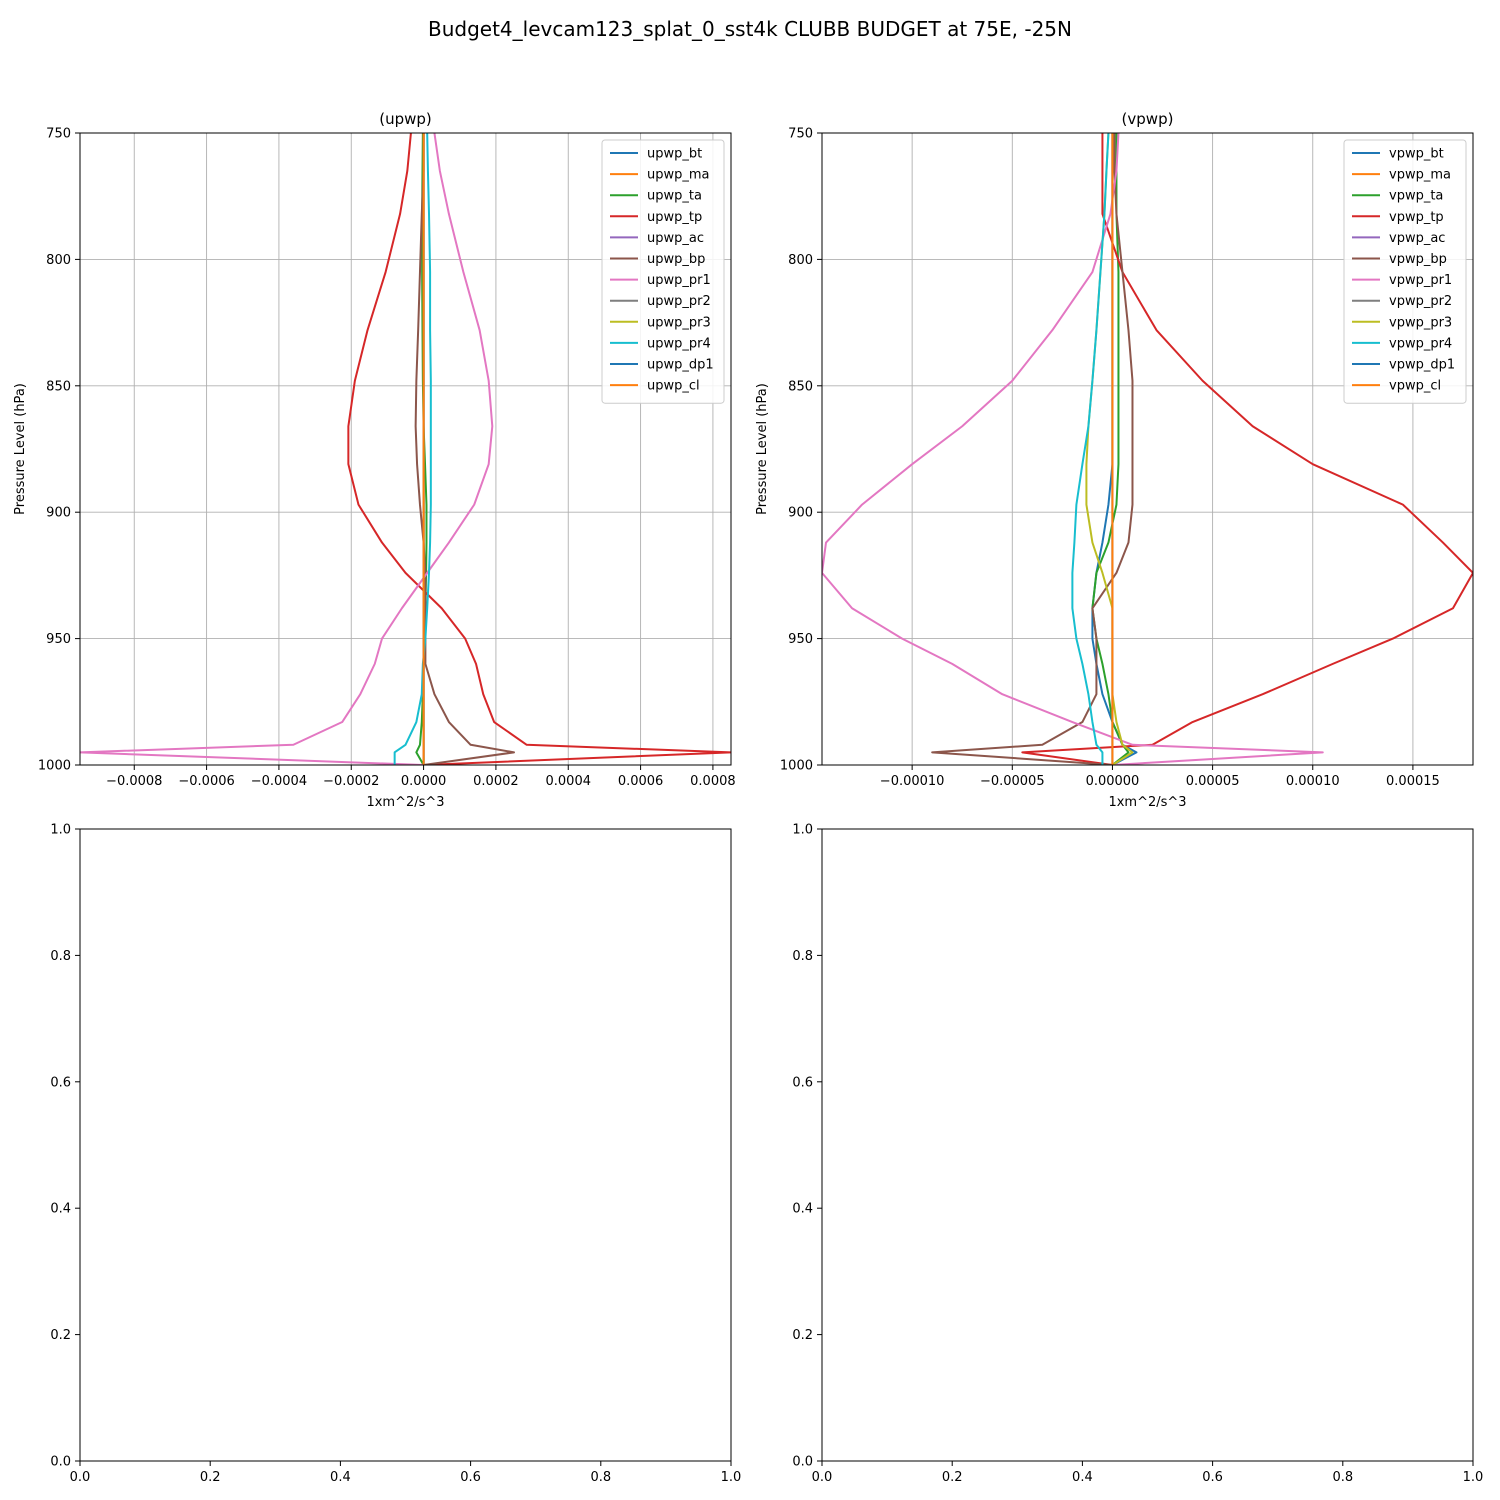  What do you see at coordinates (912, 781) in the screenshot?
I see `x-tick-label: −0.00010` at bounding box center [912, 781].